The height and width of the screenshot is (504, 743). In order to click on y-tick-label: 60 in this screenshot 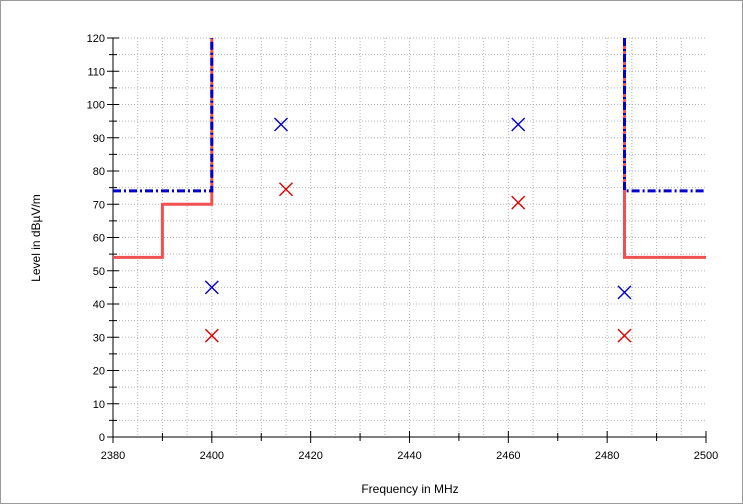, I will do `click(99, 239)`.